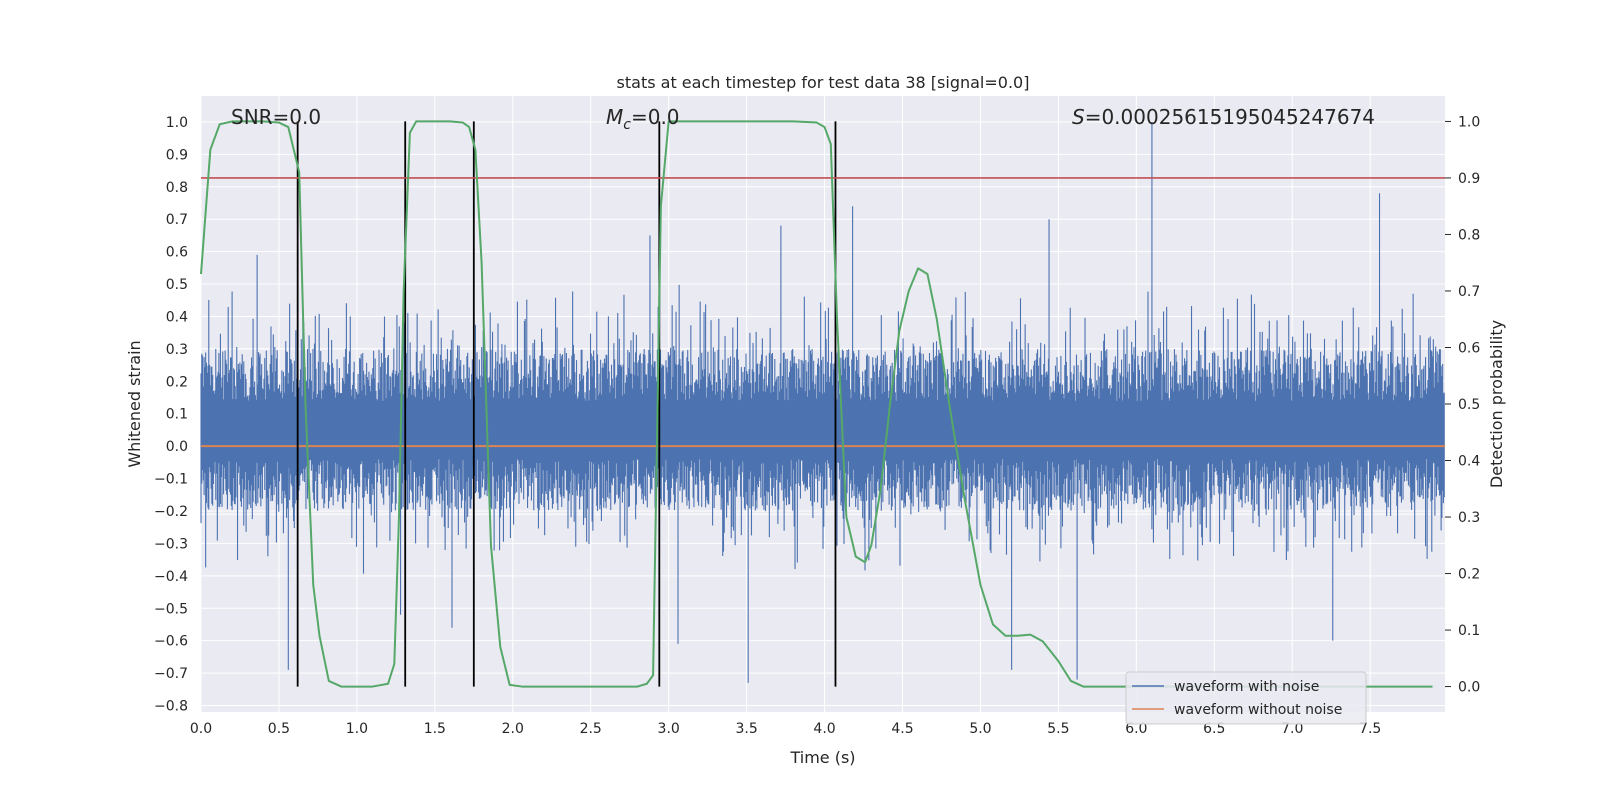 This screenshot has height=800, width=1600. I want to click on y-left-tick-label: −0.6, so click(171, 642).